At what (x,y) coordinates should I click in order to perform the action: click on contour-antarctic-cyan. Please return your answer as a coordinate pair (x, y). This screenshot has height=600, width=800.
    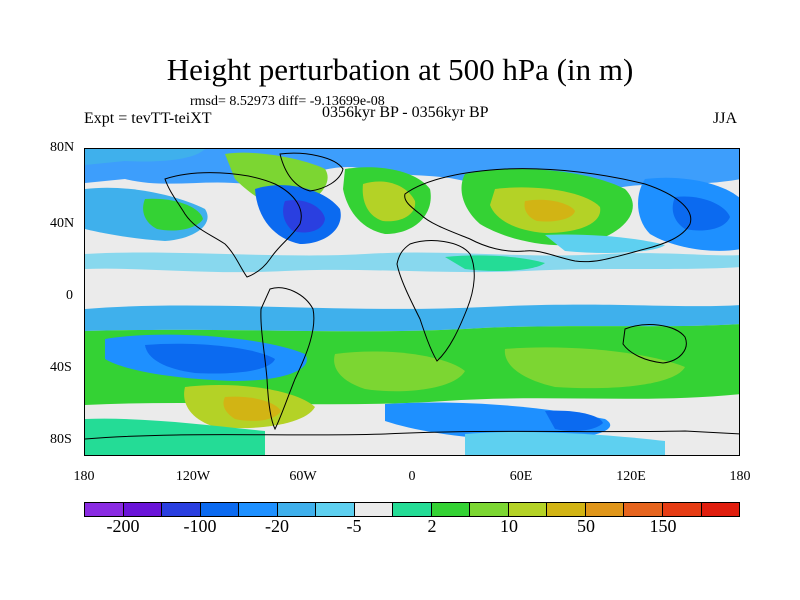
    Looking at the image, I should click on (565, 443).